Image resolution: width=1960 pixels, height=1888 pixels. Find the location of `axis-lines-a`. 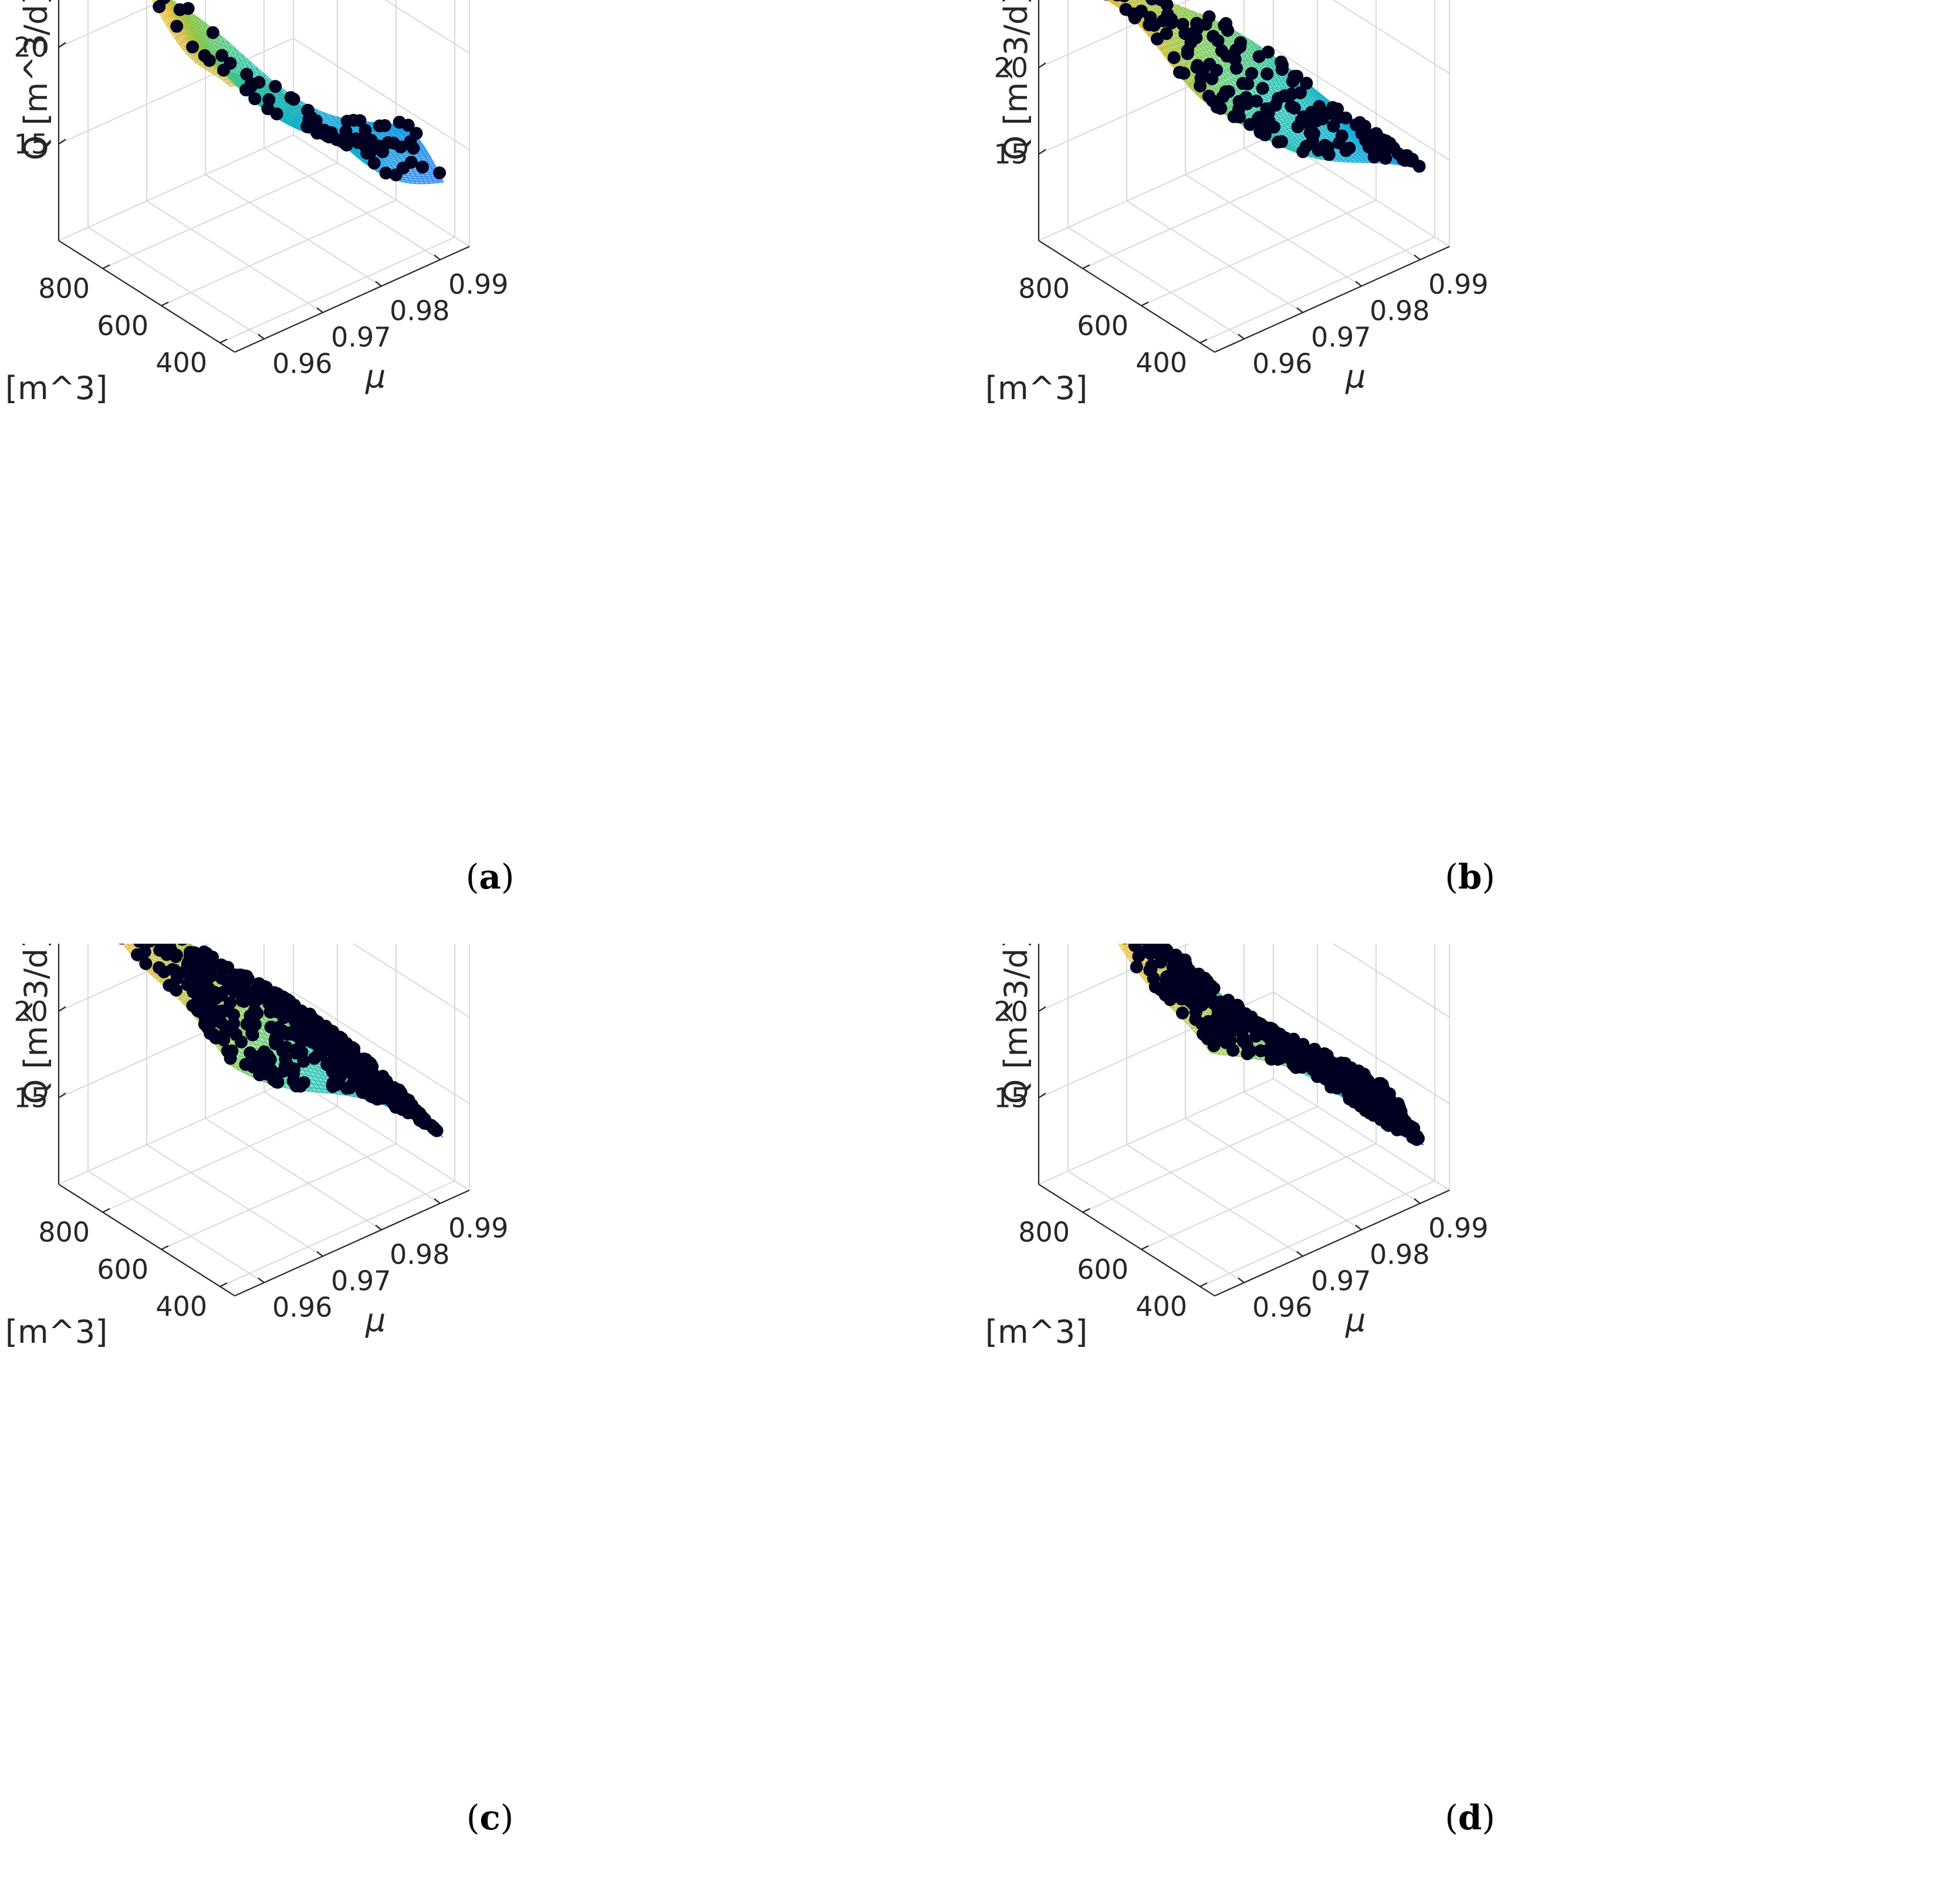

axis-lines-a is located at coordinates (264, 176).